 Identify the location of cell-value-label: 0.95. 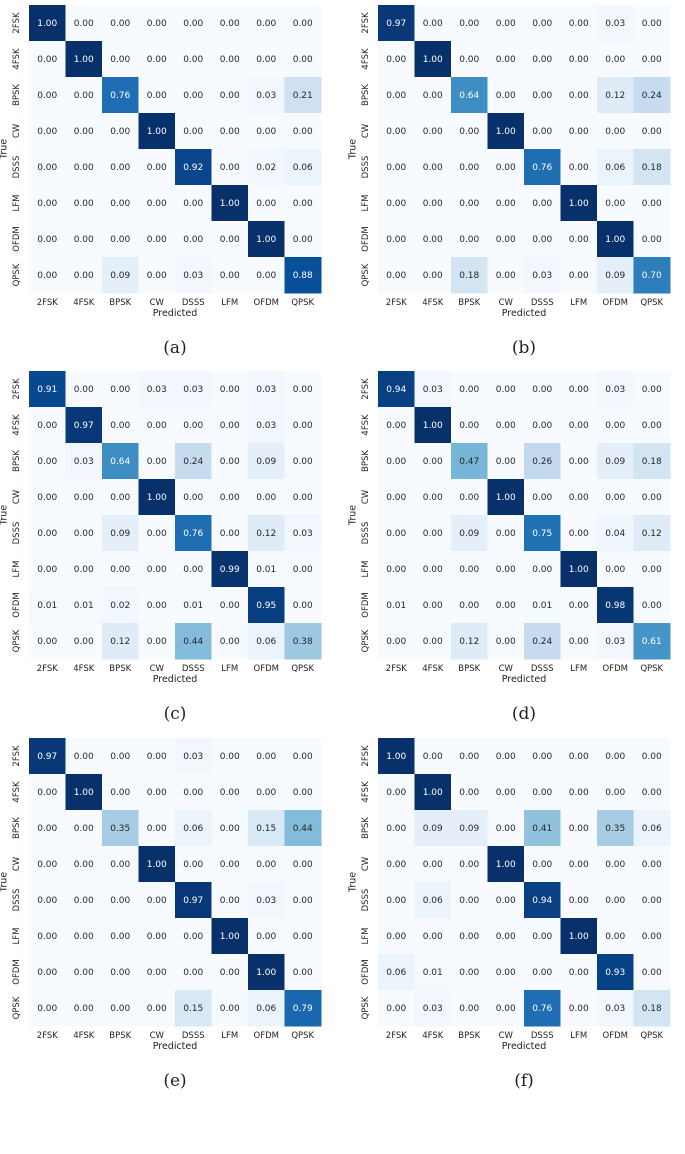
(266, 606).